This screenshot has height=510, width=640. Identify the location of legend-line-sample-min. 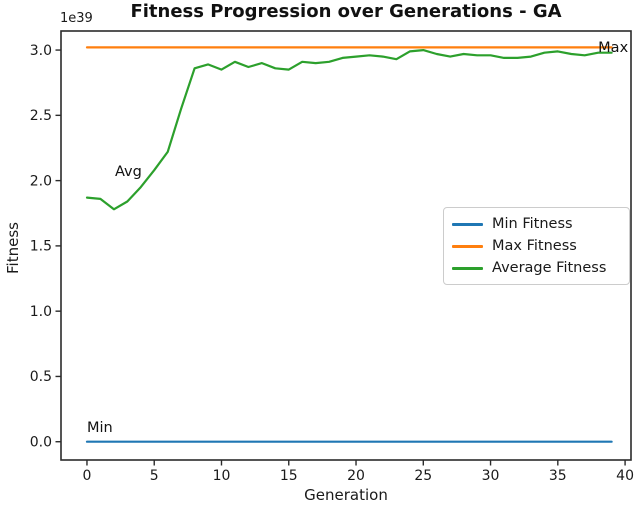
(467, 224).